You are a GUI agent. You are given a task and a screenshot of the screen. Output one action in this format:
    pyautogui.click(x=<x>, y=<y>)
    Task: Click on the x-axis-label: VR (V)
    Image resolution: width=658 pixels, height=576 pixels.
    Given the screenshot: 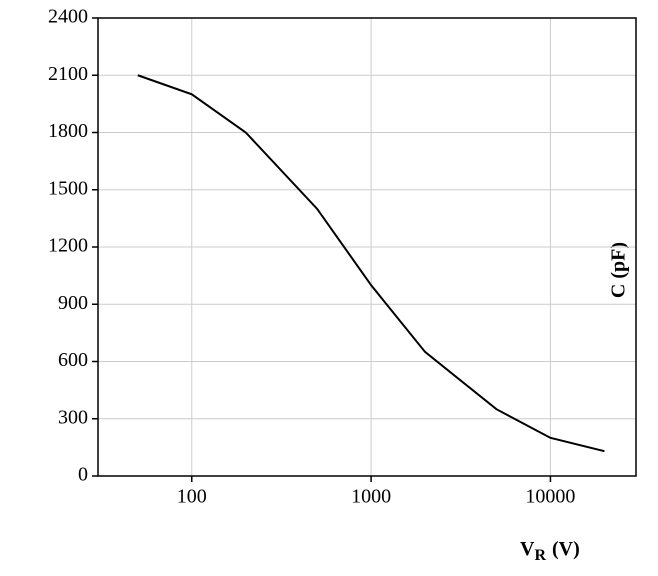 What is the action you would take?
    pyautogui.click(x=550, y=551)
    